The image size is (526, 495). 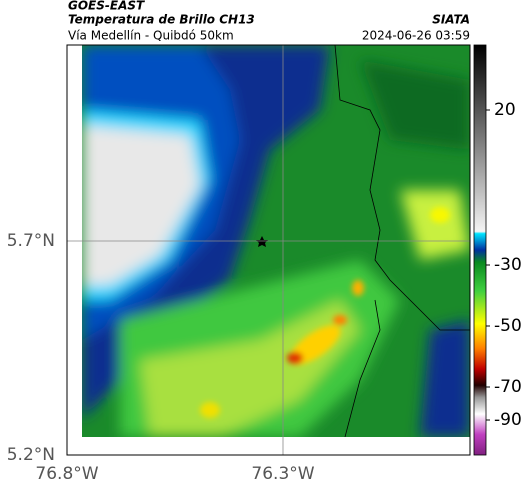 I want to click on colorbar-label: -50, so click(x=508, y=326).